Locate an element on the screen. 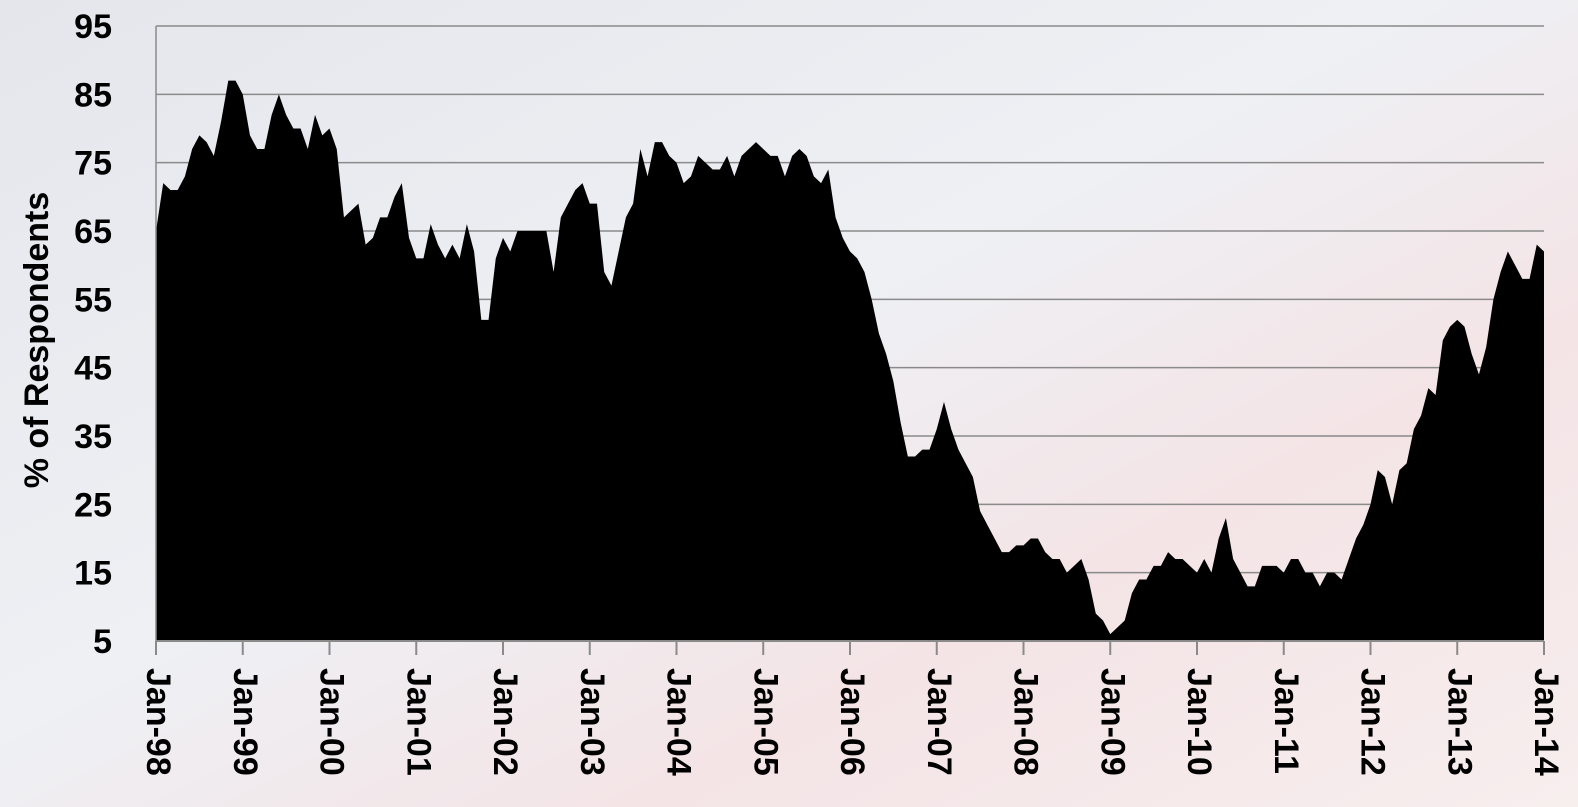  x-tick-label: Jan-03 is located at coordinates (592, 722).